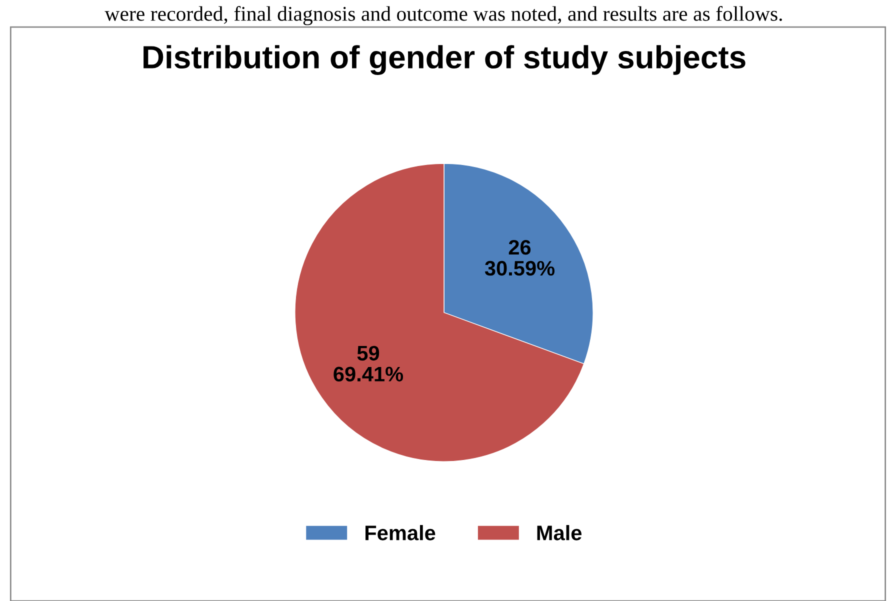 The image size is (888, 601). I want to click on legend-label: Female, so click(401, 532).